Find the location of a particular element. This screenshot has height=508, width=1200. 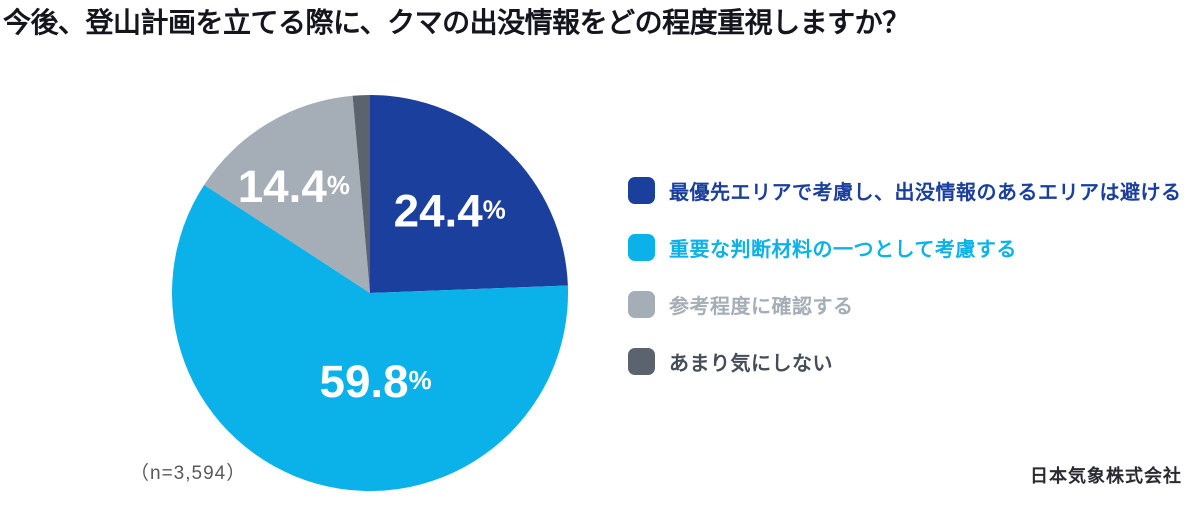

pie-slice-value-label: 14.4% is located at coordinates (294, 186).